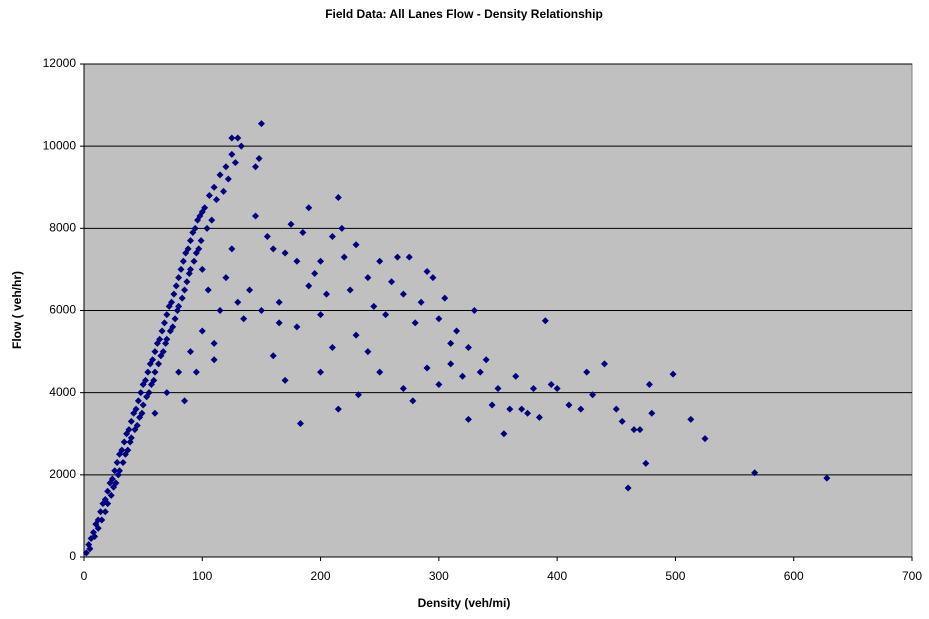  Describe the element at coordinates (84, 576) in the screenshot. I see `x-tick-label: 0` at that location.